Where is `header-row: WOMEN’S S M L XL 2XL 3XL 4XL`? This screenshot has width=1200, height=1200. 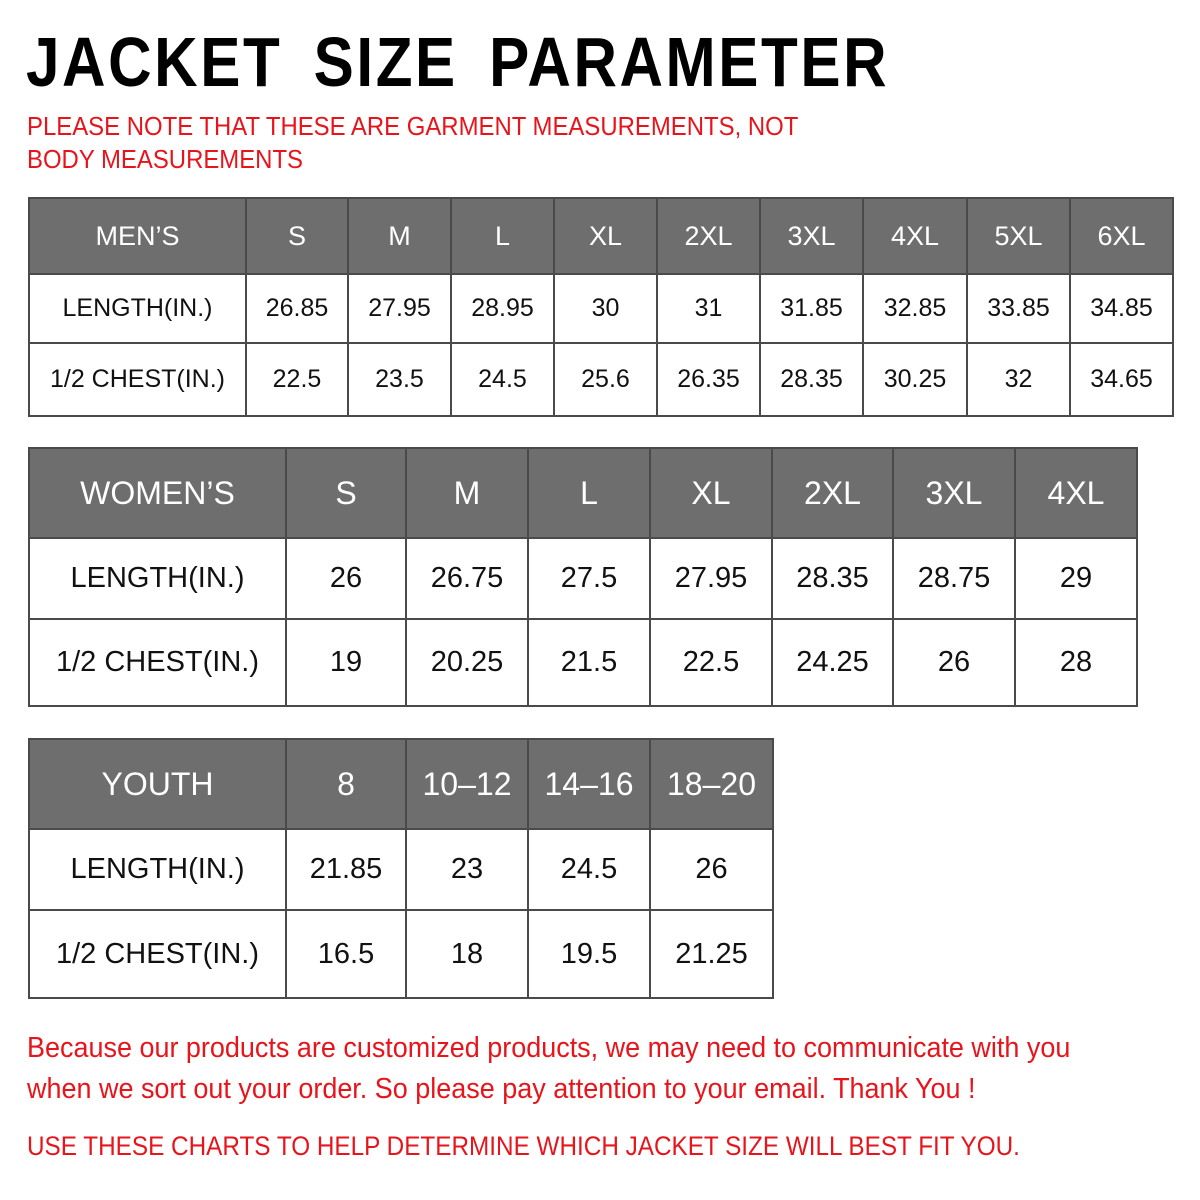 header-row: WOMEN’S S M L XL 2XL 3XL 4XL is located at coordinates (583, 493).